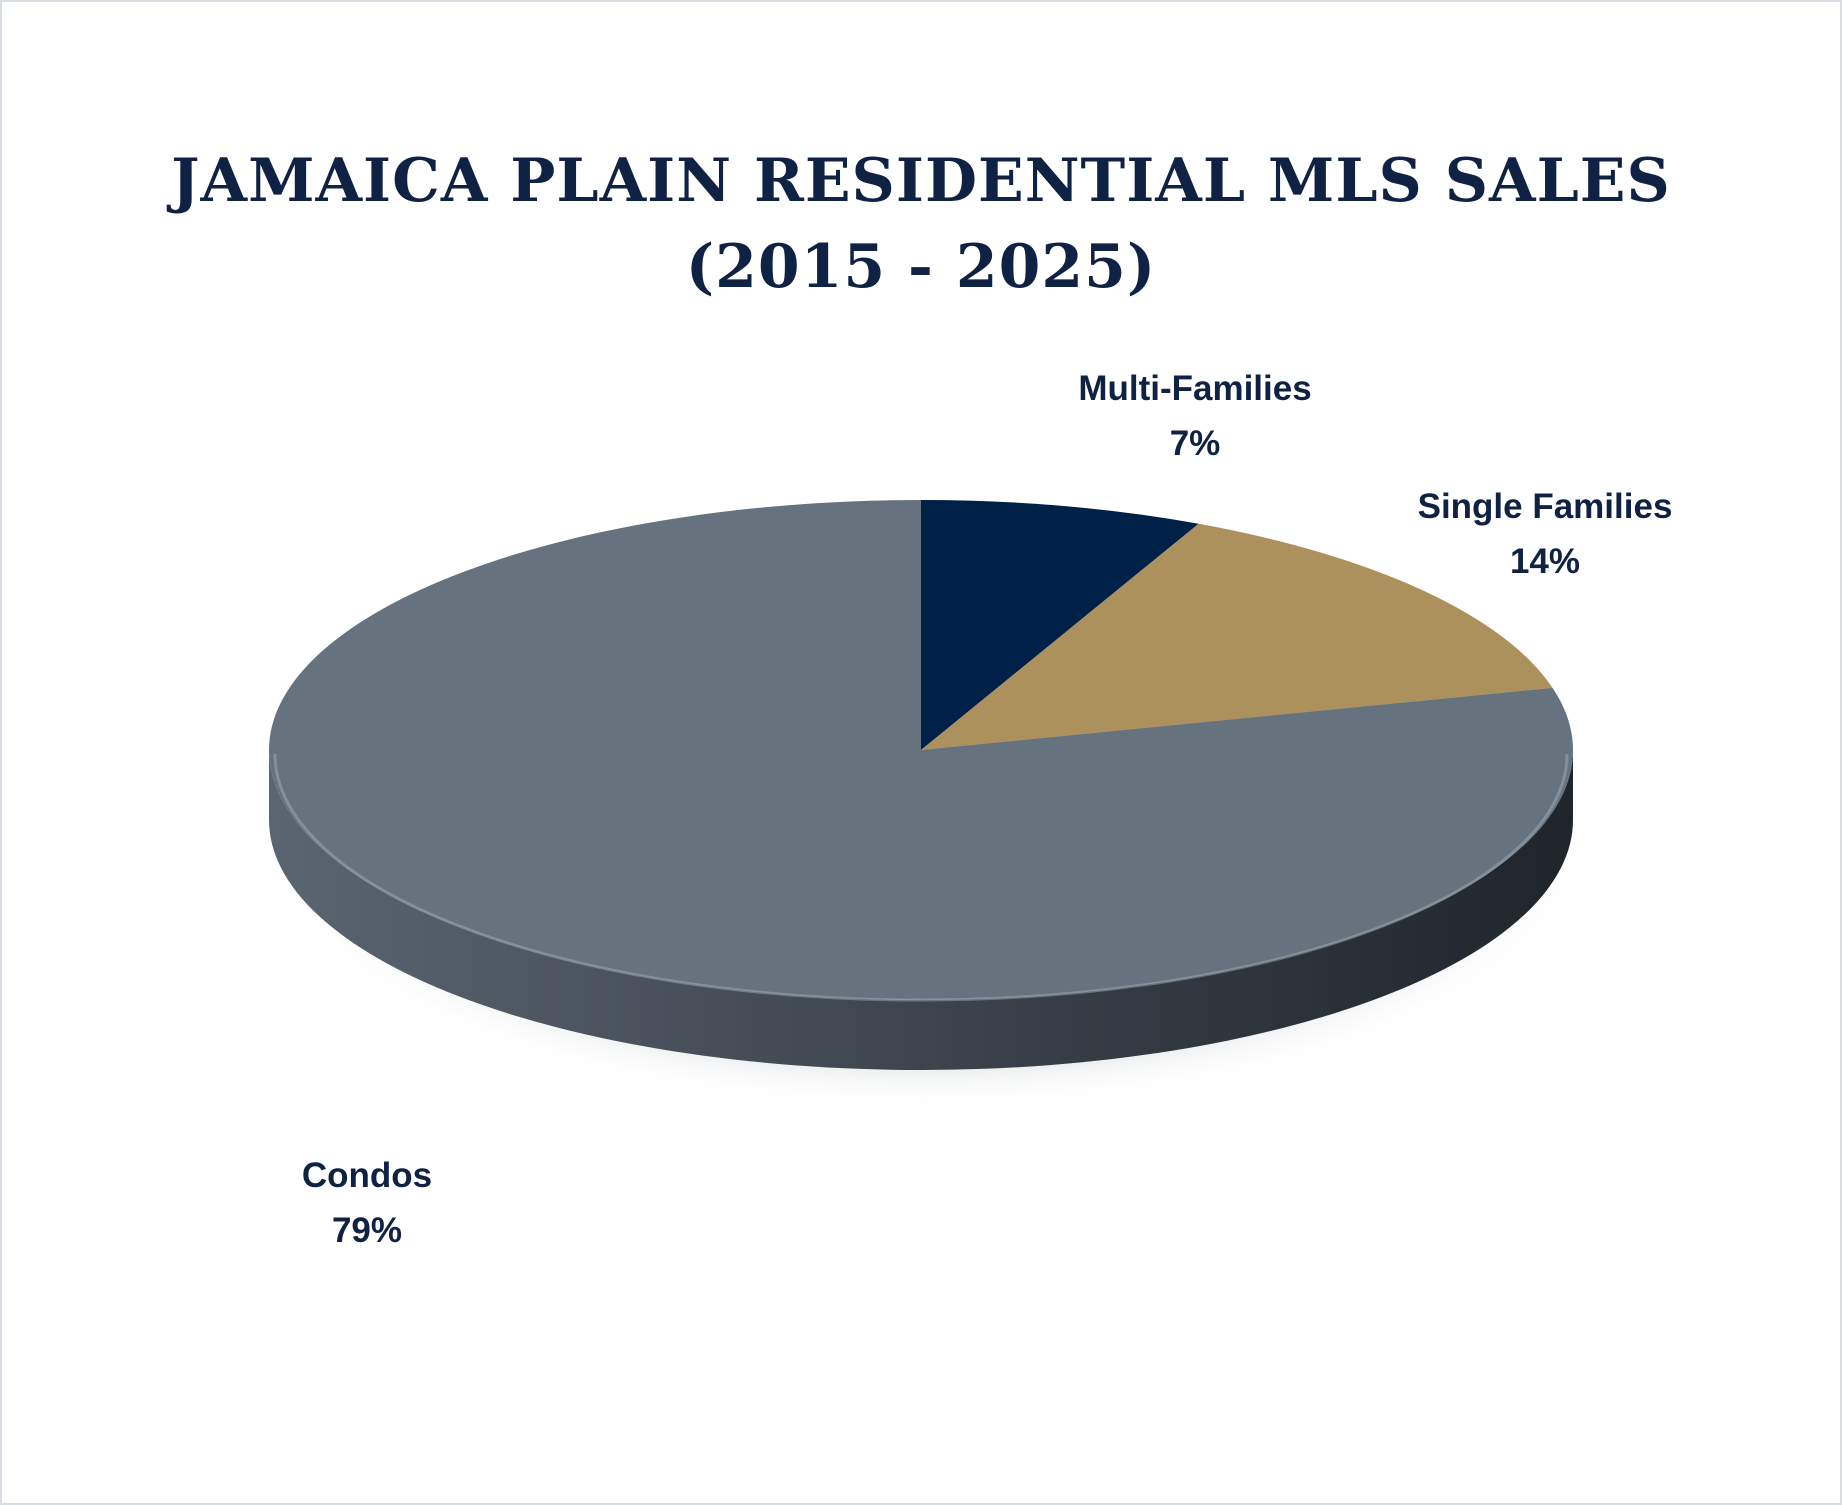 This screenshot has width=1842, height=1505. What do you see at coordinates (367, 1230) in the screenshot?
I see `pie-label-condos-percent: 79%` at bounding box center [367, 1230].